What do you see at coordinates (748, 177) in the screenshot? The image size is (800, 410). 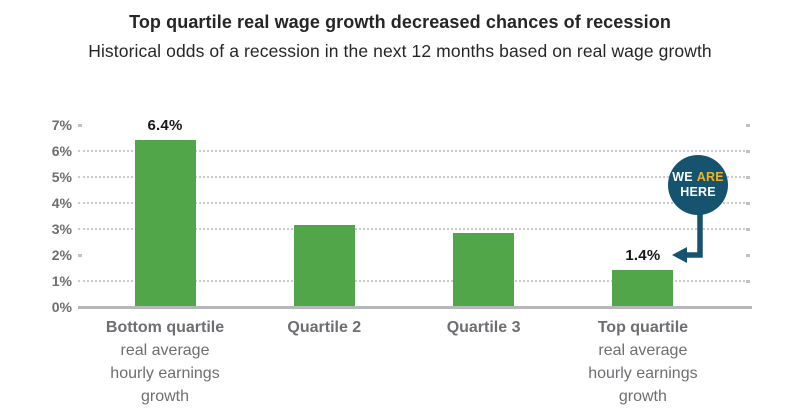 I see `gridline-end-tick-5pct` at bounding box center [748, 177].